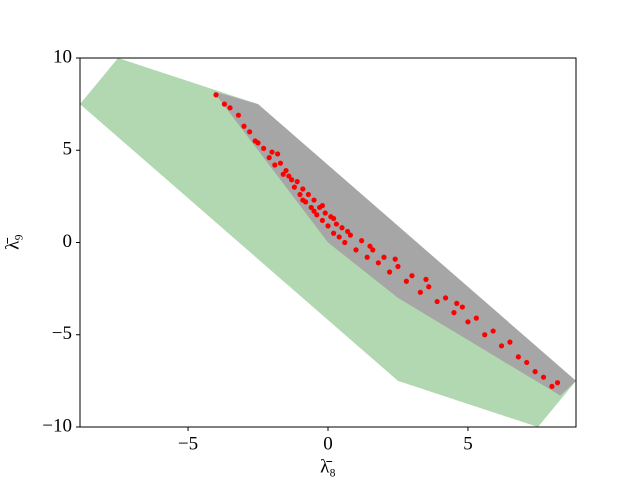 The width and height of the screenshot is (640, 480). Describe the element at coordinates (62, 56) in the screenshot. I see `y-tick-label: 10` at that location.